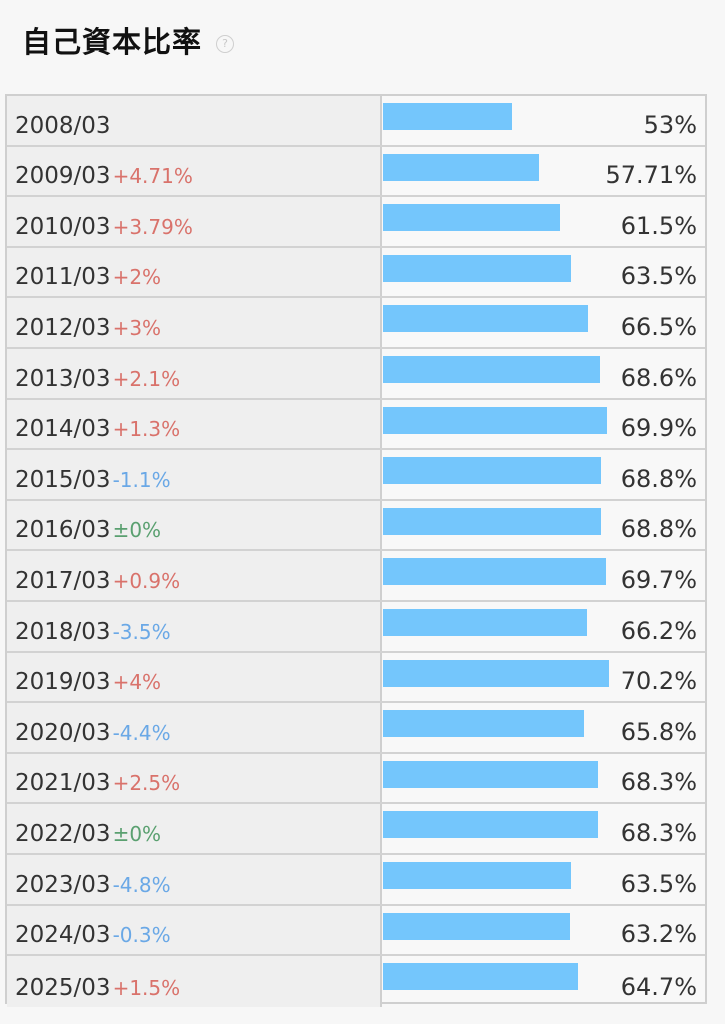 Image resolution: width=725 pixels, height=1024 pixels. I want to click on year-value: 2025/03, so click(63, 987).